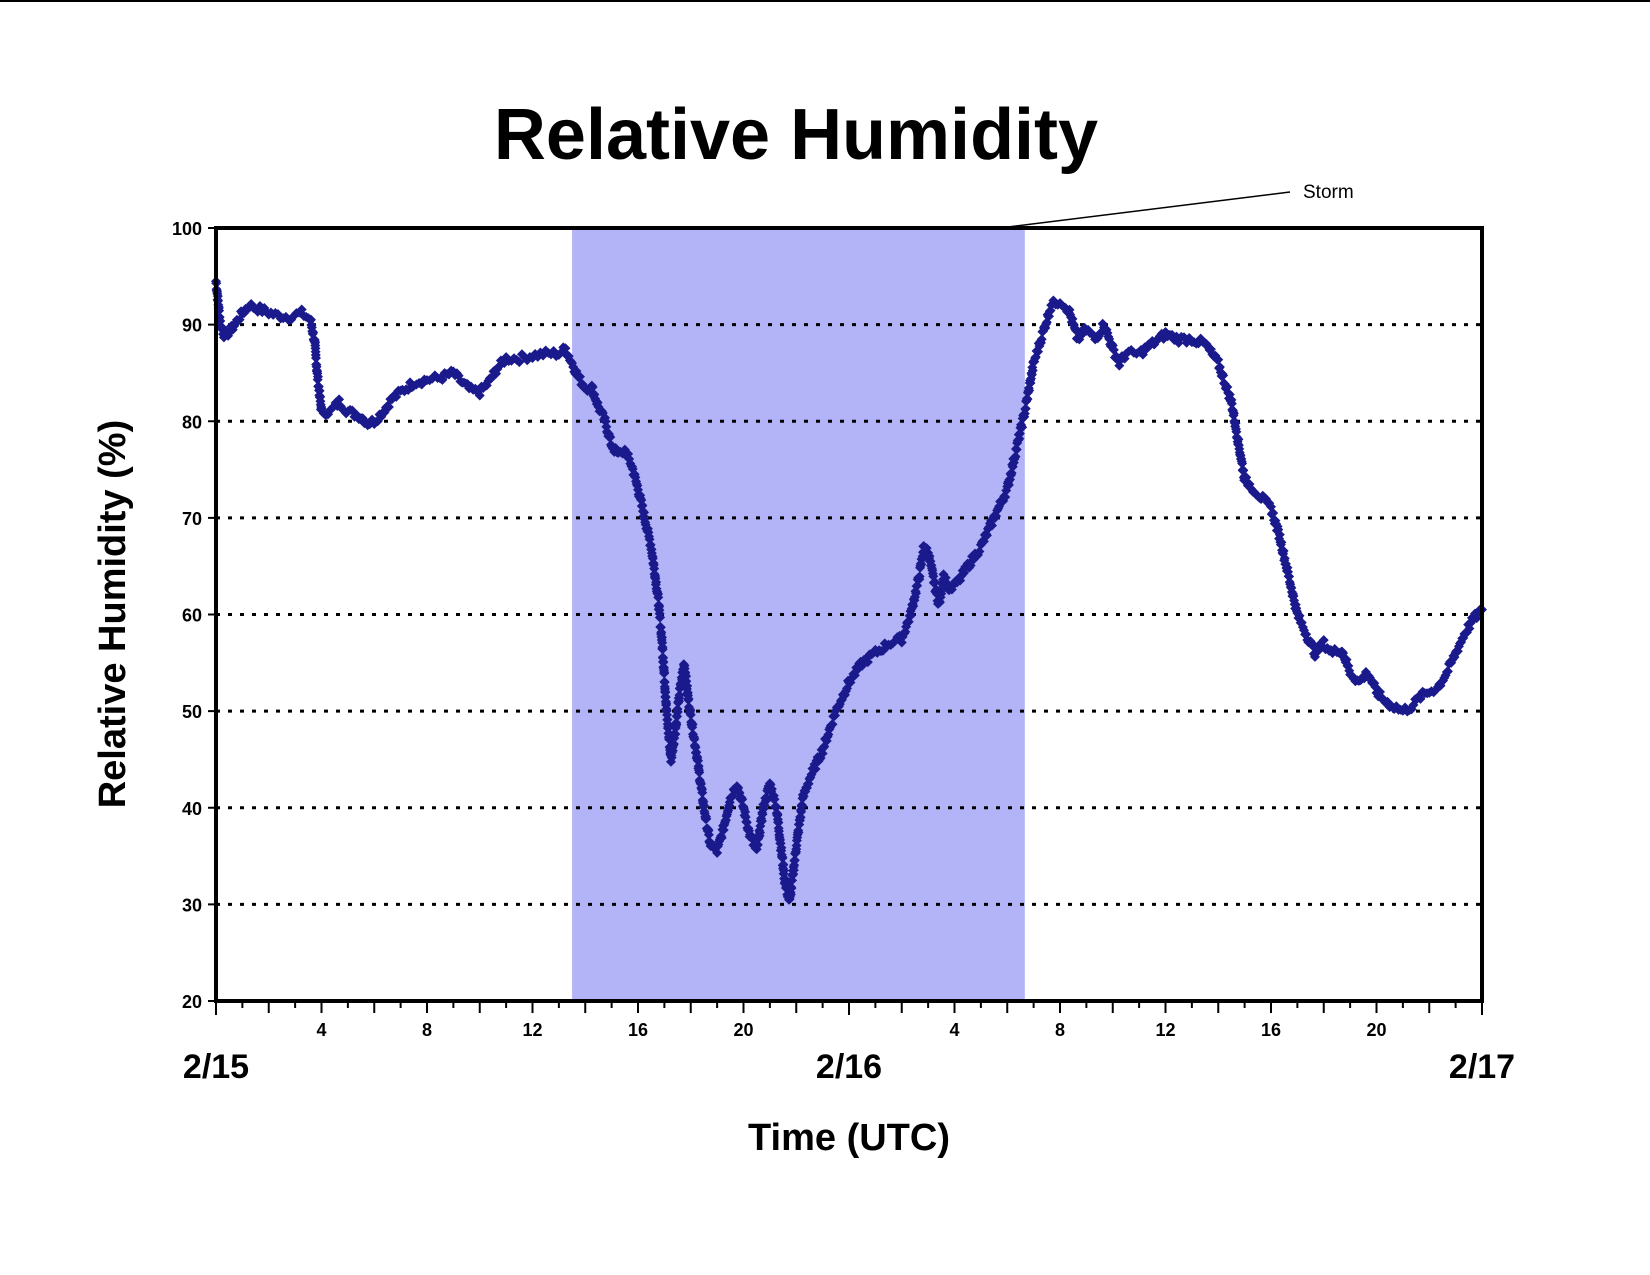 This screenshot has width=1650, height=1275. I want to click on y-tick-label: 80, so click(192, 422).